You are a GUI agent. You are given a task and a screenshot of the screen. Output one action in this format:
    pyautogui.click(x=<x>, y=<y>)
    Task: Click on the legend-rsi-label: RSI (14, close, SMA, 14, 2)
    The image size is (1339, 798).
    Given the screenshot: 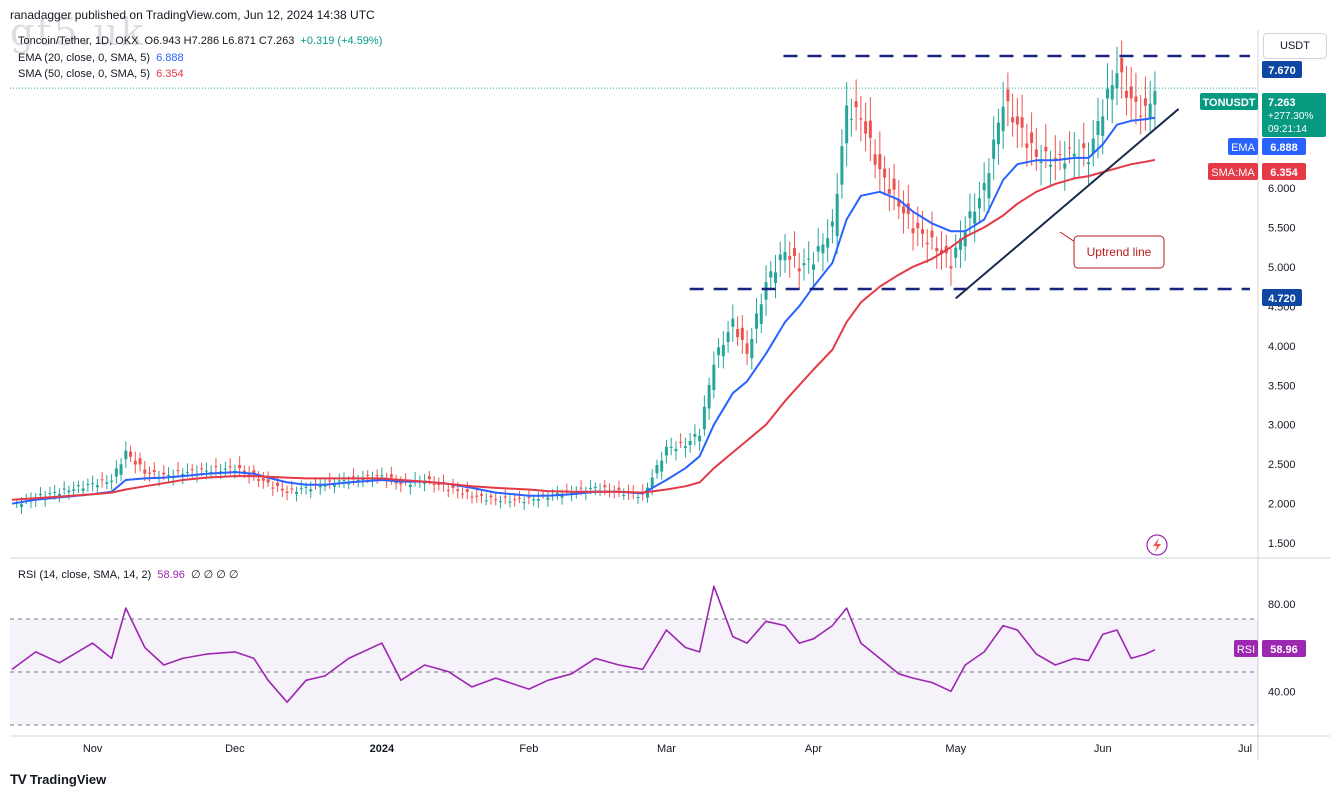 What is the action you would take?
    pyautogui.click(x=85, y=575)
    